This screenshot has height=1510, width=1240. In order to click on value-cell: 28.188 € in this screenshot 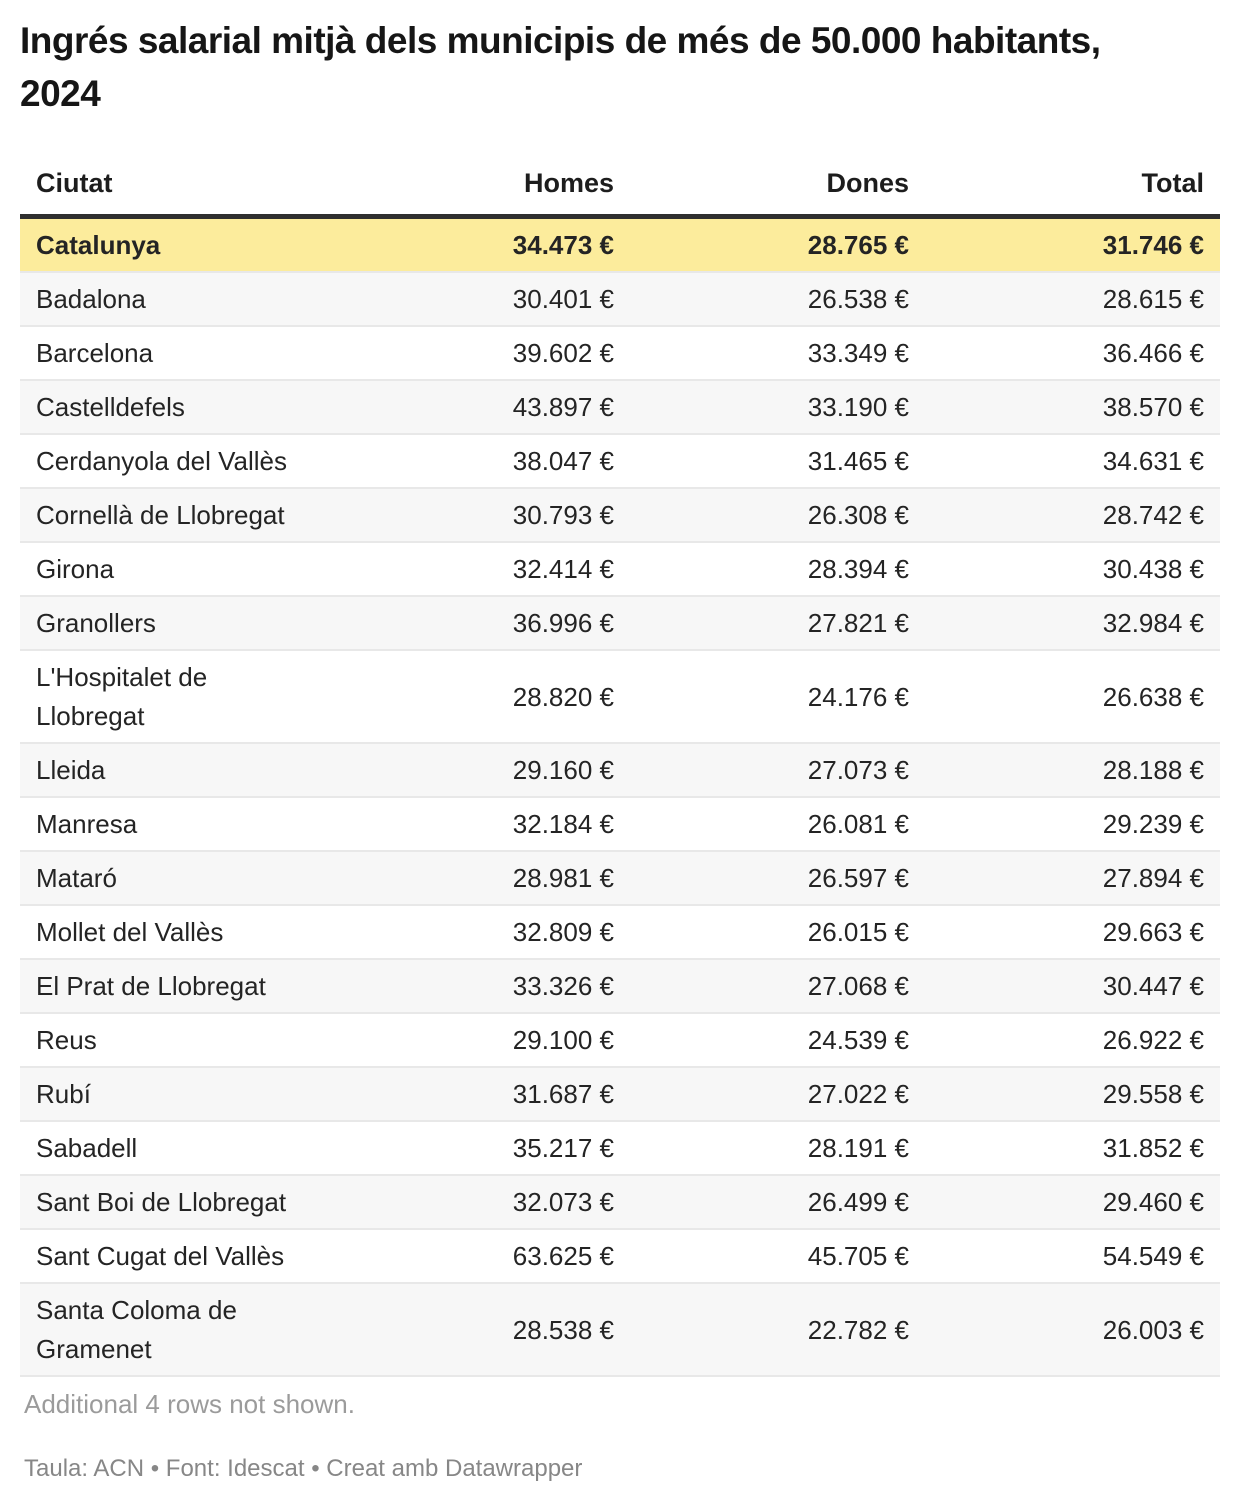, I will do `click(1072, 770)`.